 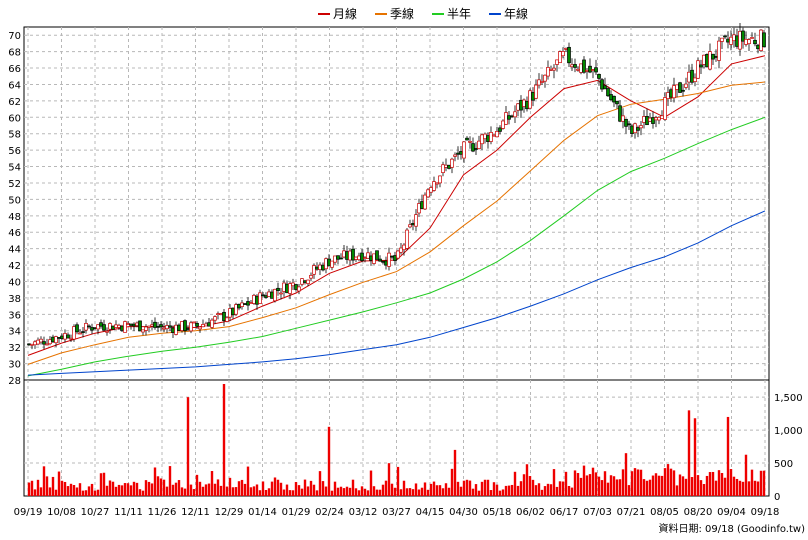 What do you see at coordinates (363, 512) in the screenshot?
I see `x-tick-label: 03/12` at bounding box center [363, 512].